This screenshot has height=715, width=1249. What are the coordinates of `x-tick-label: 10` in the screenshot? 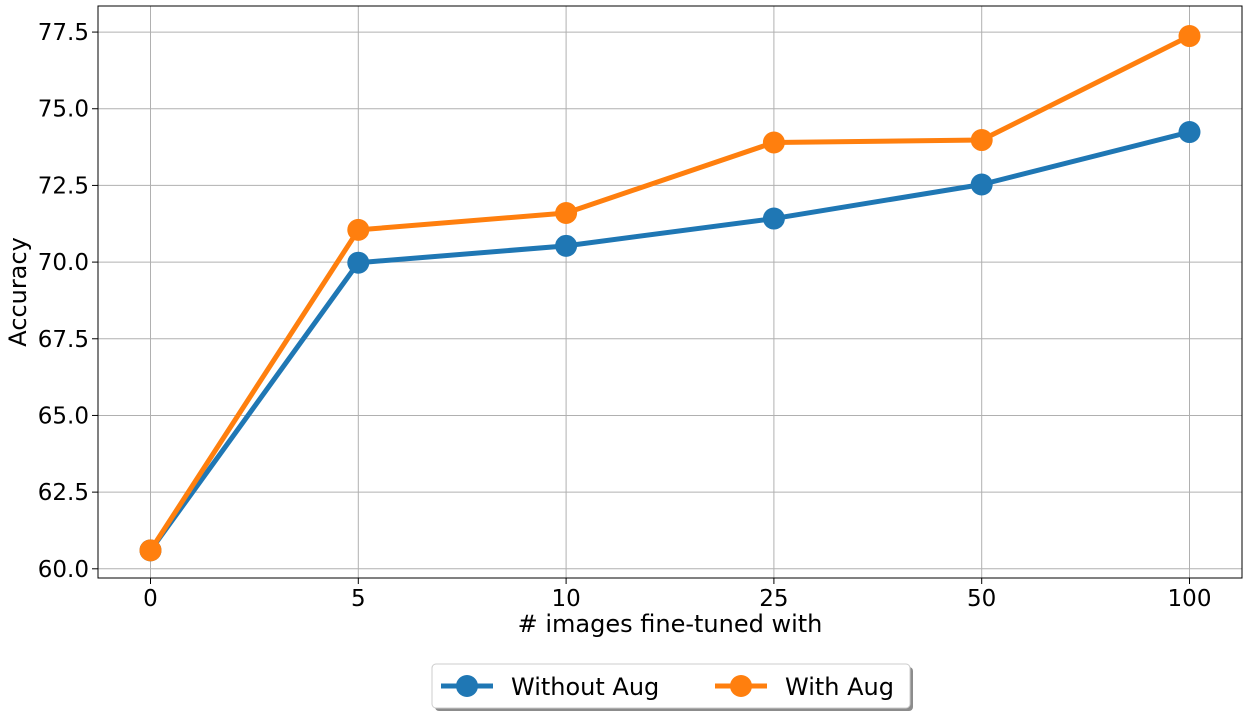 It's located at (565, 599).